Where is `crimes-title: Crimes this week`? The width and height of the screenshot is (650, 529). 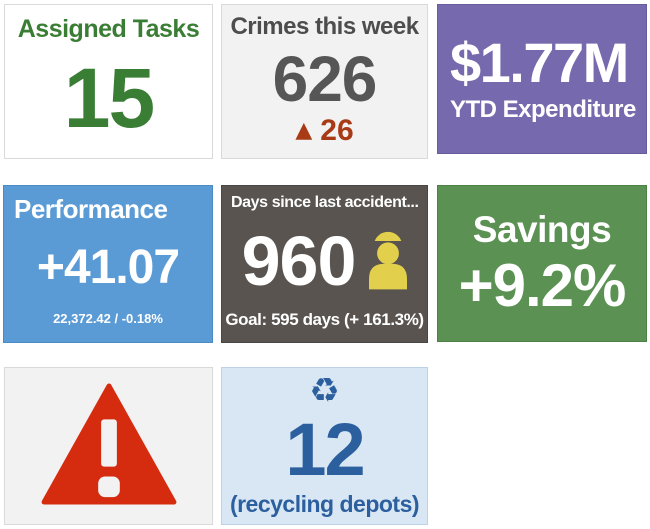
crimes-title: Crimes this week is located at coordinates (324, 26).